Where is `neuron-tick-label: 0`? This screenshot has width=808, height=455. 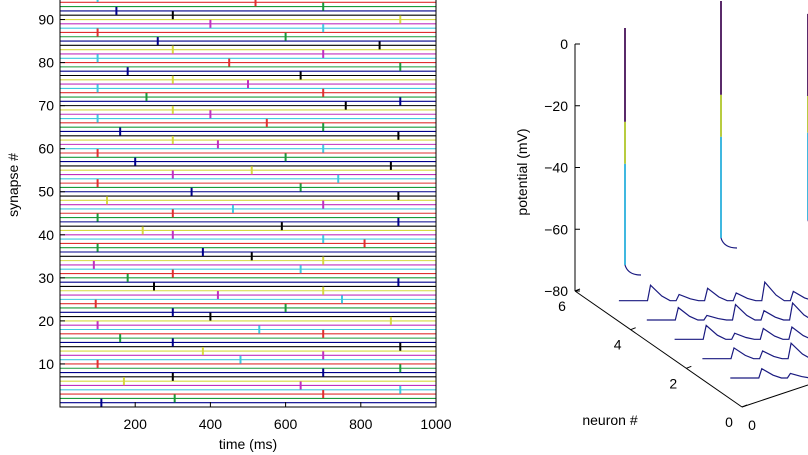 neuron-tick-label: 0 is located at coordinates (729, 422).